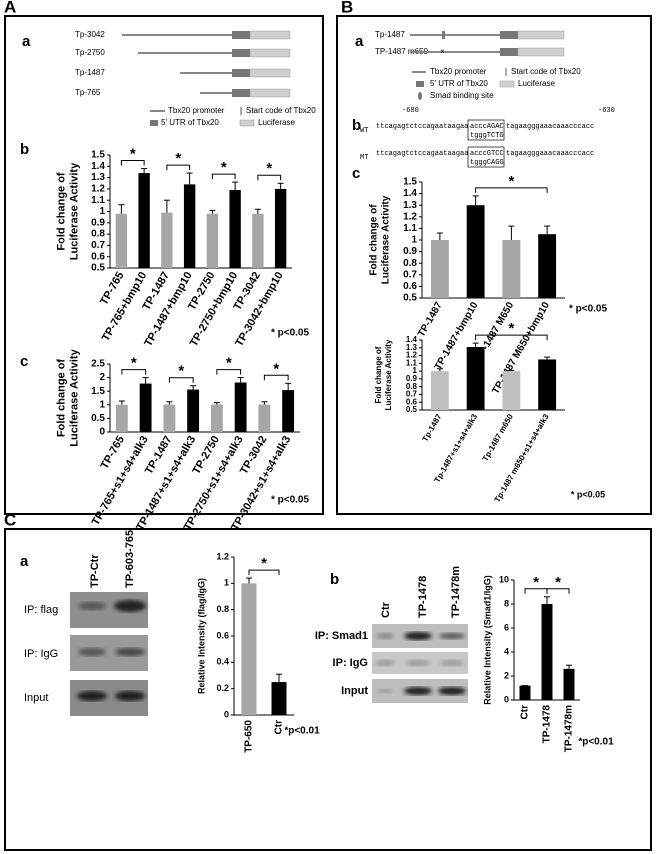 Image resolution: width=656 pixels, height=854 pixels. What do you see at coordinates (222, 688) in the screenshot?
I see `y-tick-label: 0.2` at bounding box center [222, 688].